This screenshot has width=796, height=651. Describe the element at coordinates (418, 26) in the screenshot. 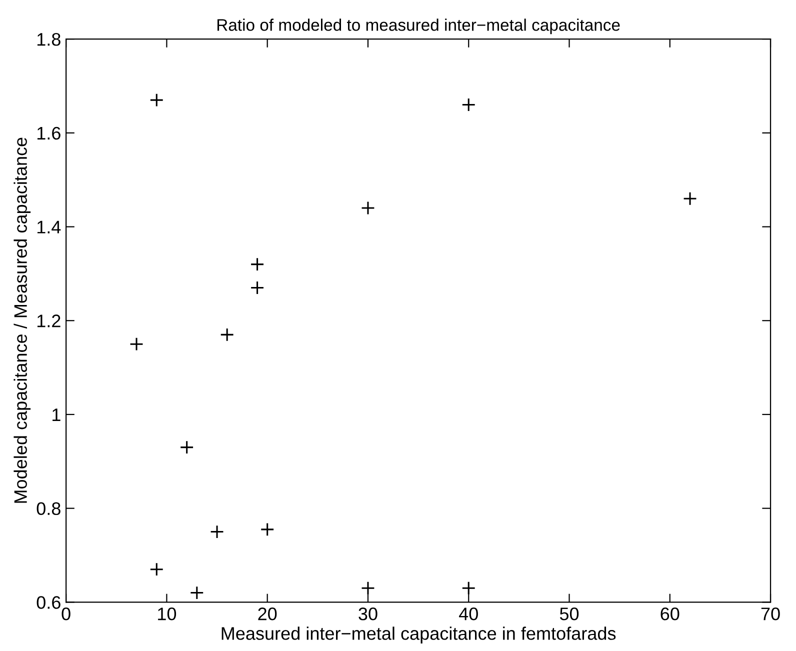

I see `chart-title: Ratio of modeled to measured inter−metal capacitance` at that location.